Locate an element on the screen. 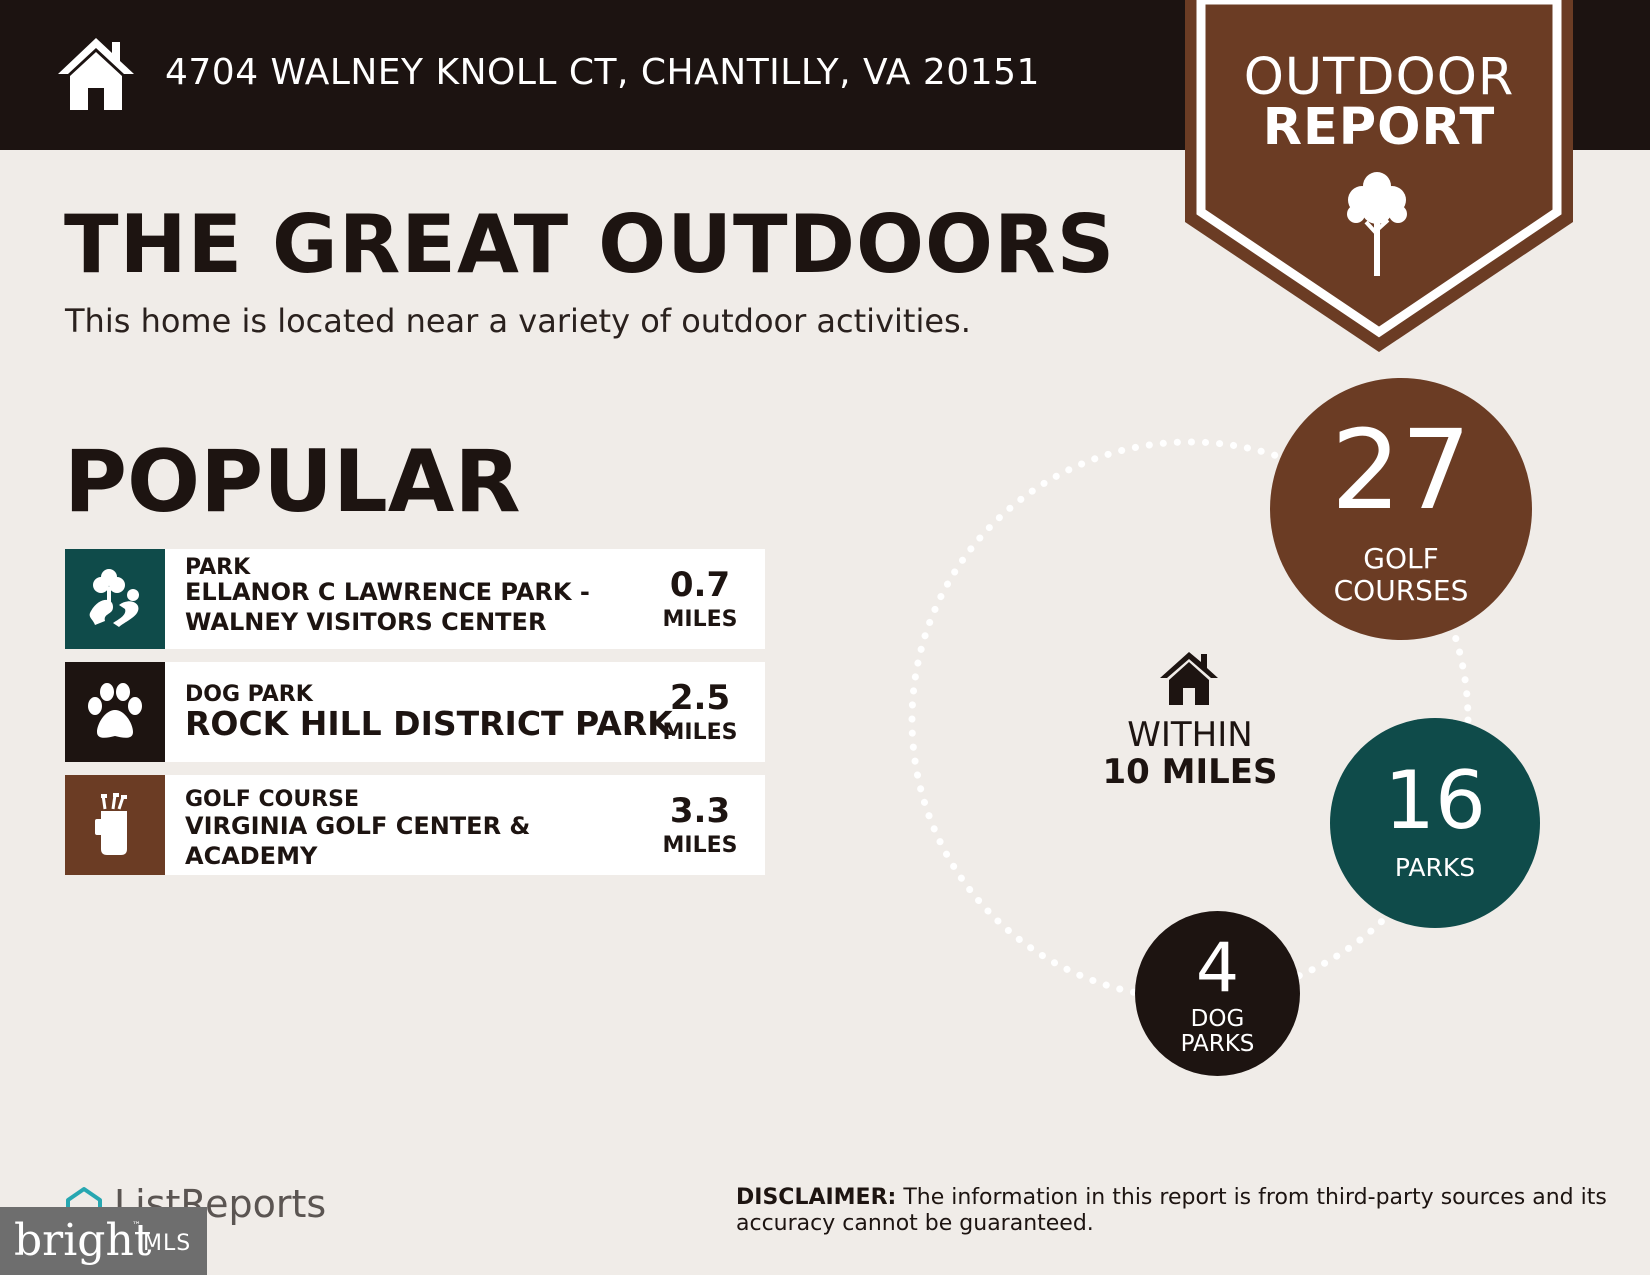 This screenshot has height=1275, width=1650. banner-title-line2: REPORT is located at coordinates (1379, 127).